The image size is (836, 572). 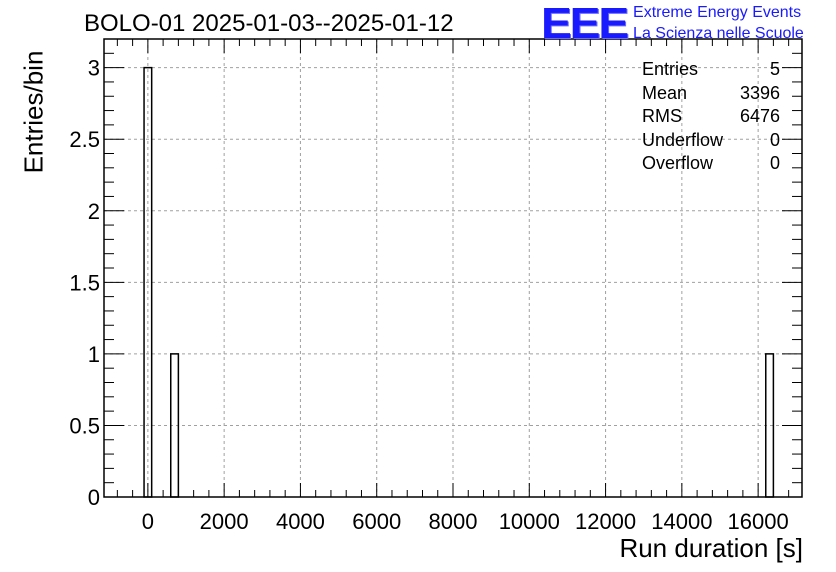 What do you see at coordinates (33, 112) in the screenshot?
I see `y-axis-label: Entries/bin` at bounding box center [33, 112].